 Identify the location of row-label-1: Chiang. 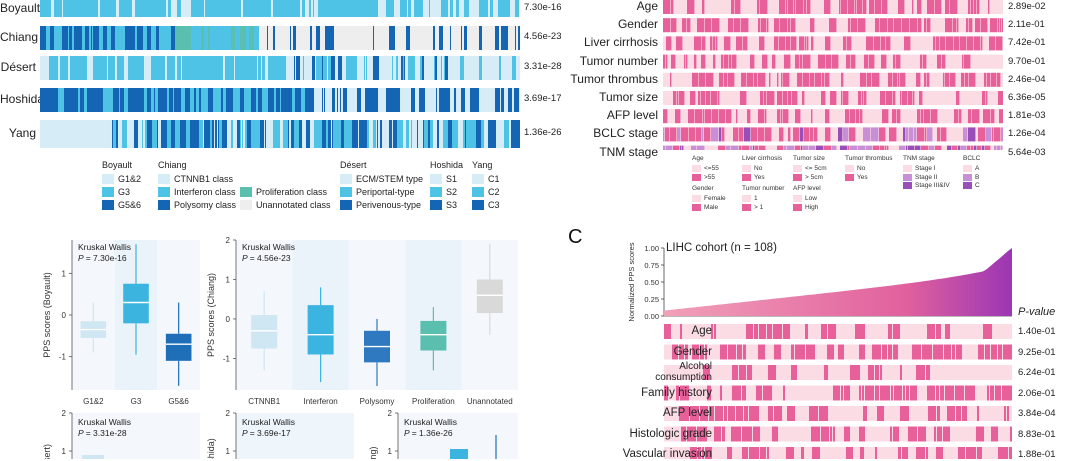
(19, 37).